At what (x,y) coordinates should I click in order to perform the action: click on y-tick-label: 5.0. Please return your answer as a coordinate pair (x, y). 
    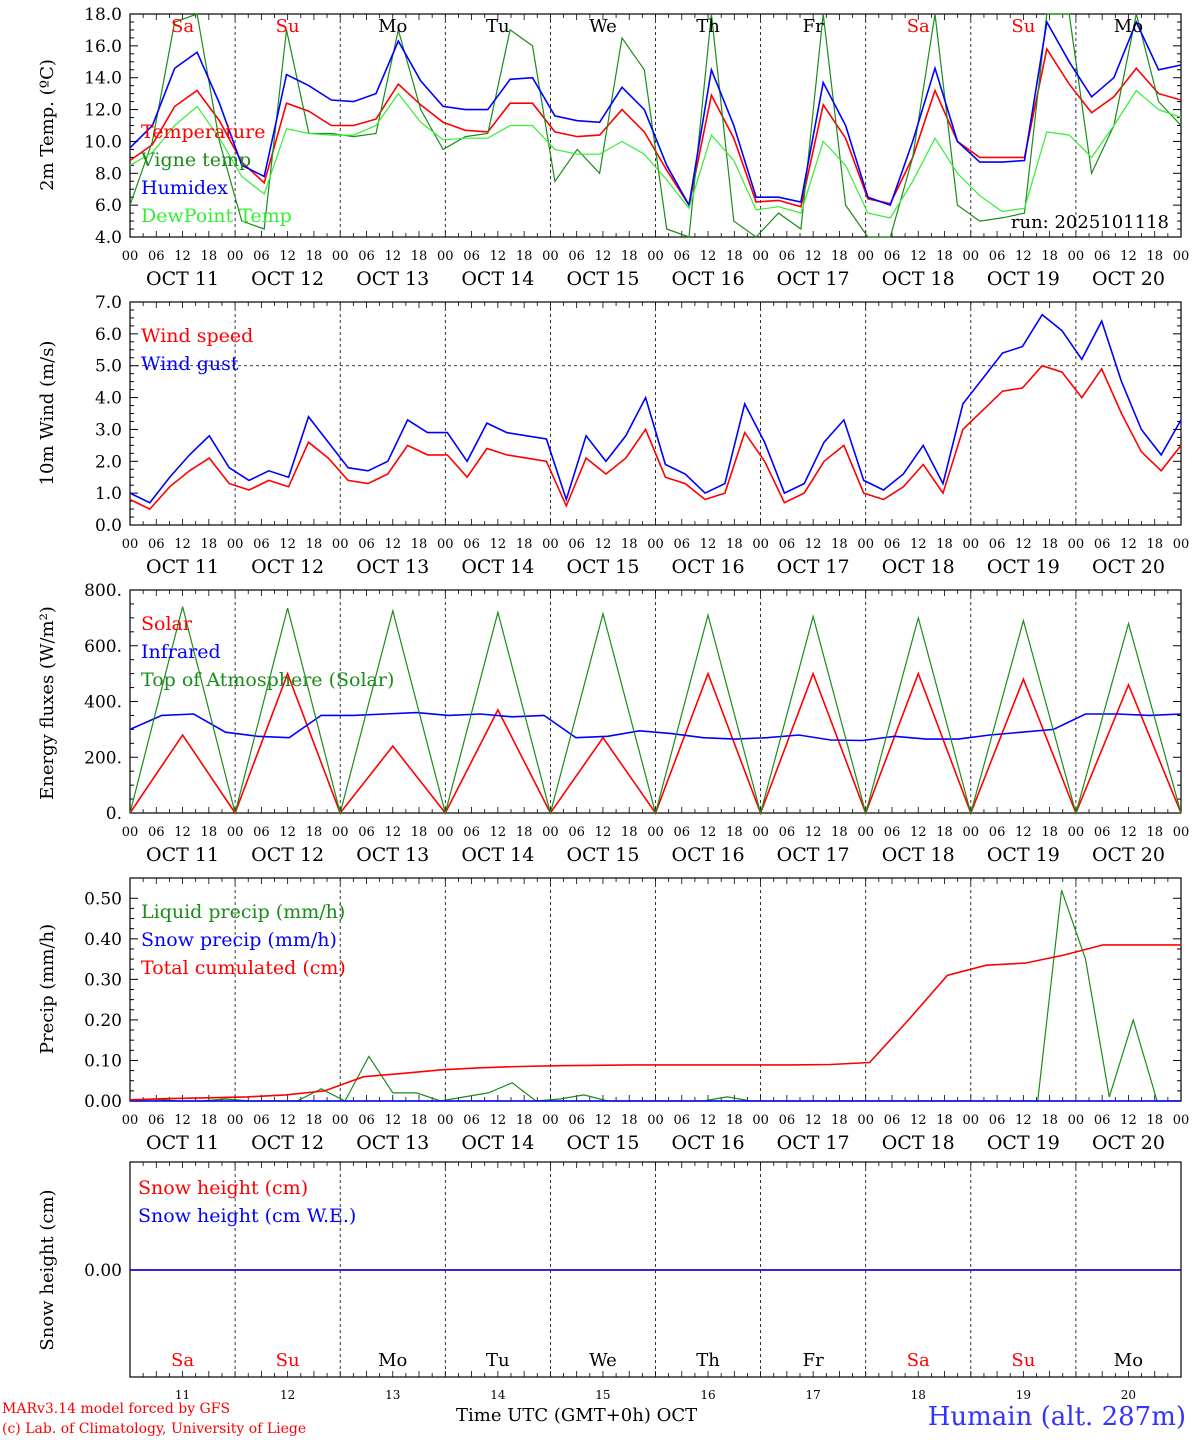
    Looking at the image, I should click on (108, 367).